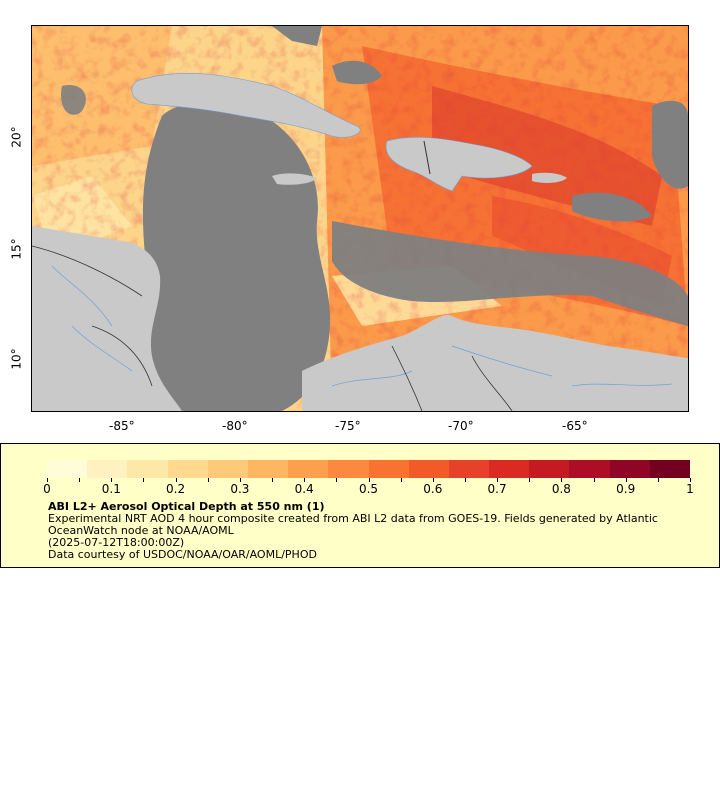 The height and width of the screenshot is (800, 720). Describe the element at coordinates (459, 164) in the screenshot. I see `land-hispaniola` at that location.